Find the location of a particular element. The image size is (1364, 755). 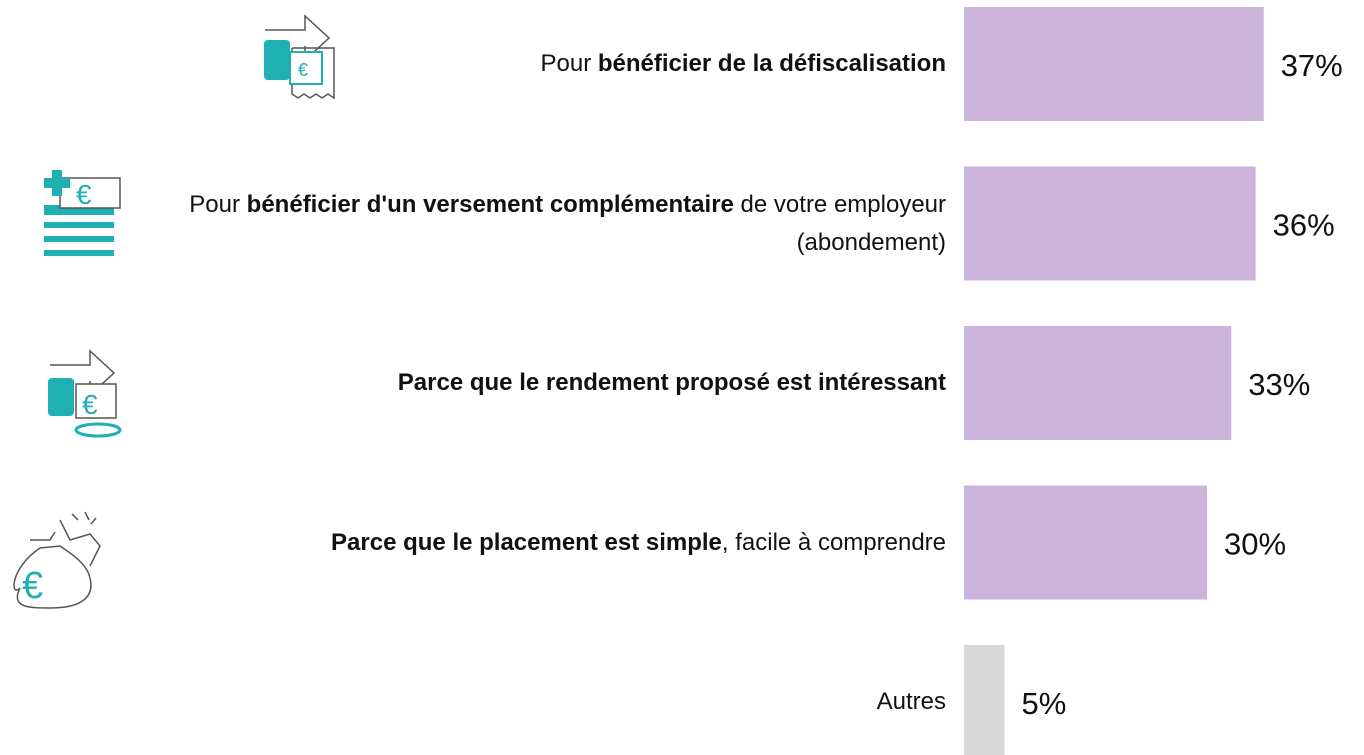

icon-tax: € is located at coordinates (299, 57).